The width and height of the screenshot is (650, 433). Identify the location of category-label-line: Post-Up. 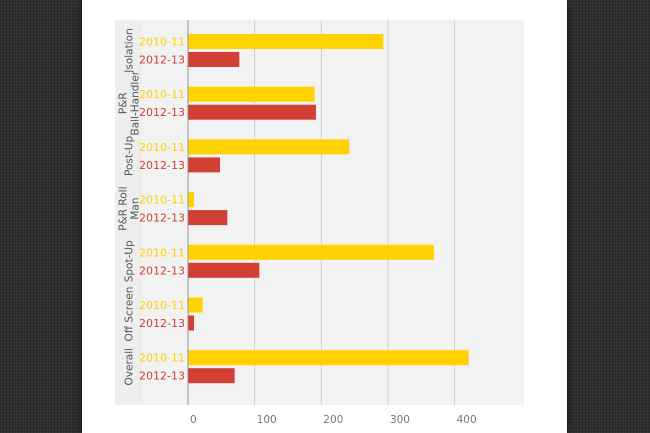
(130, 156).